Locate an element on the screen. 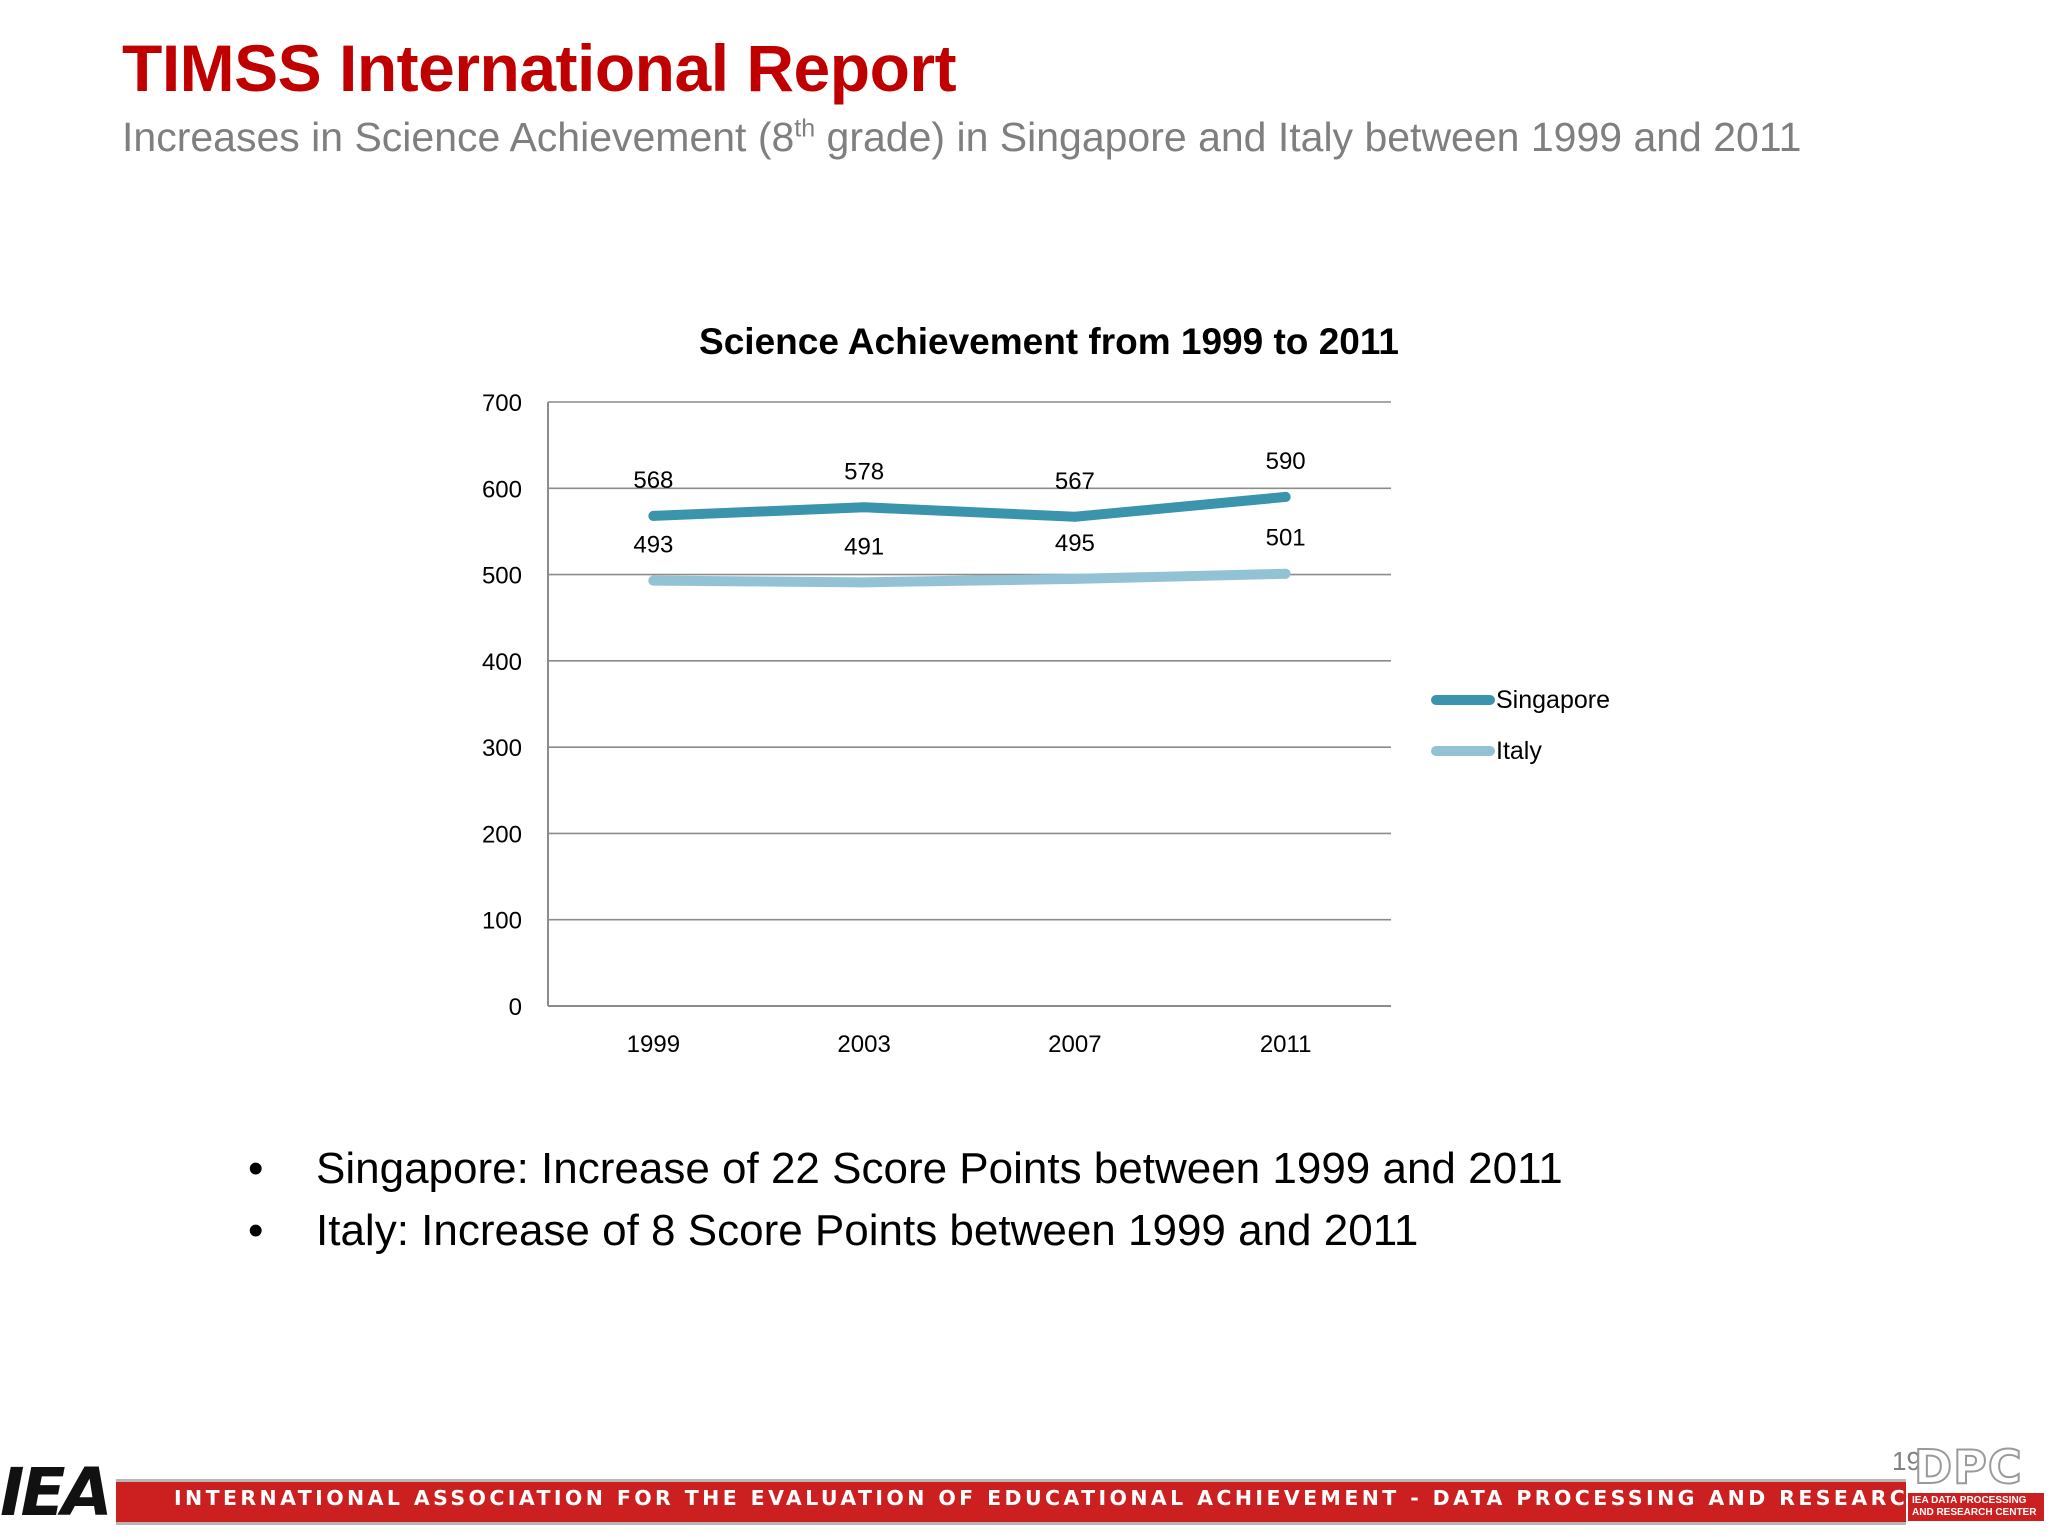 Image resolution: width=2048 pixels, height=1536 pixels. subtitle-text-start: Increases in Science Achievement (8 is located at coordinates (458, 137).